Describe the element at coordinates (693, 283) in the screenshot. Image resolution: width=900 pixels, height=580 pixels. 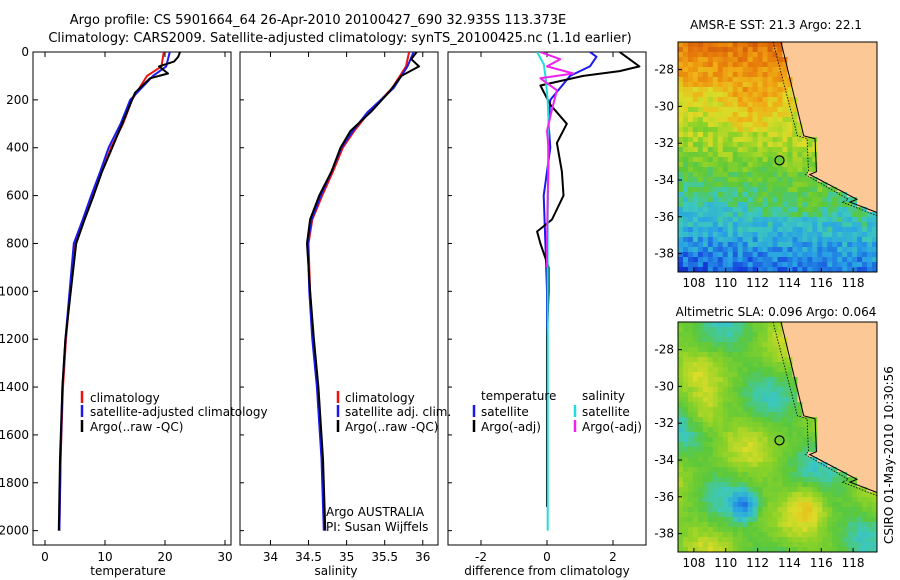
I see `x-tick-label: 108` at that location.